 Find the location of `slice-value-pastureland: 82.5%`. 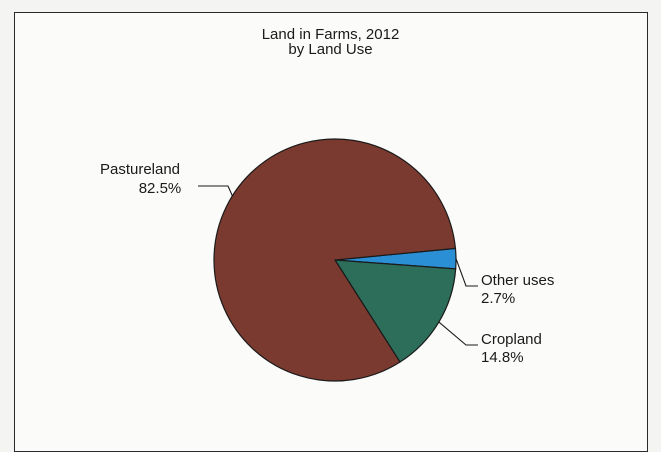

slice-value-pastureland: 82.5% is located at coordinates (160, 188).